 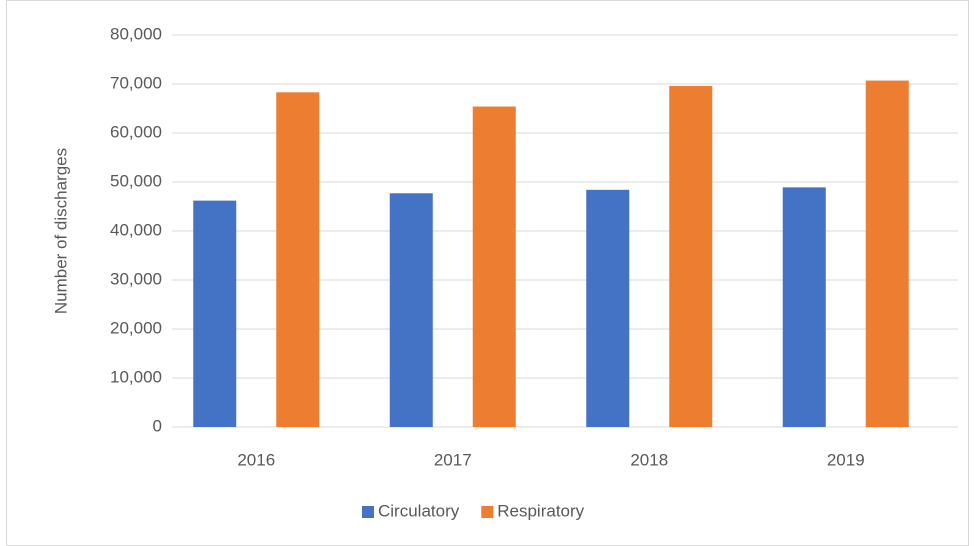 I want to click on y-tick-label: 0, so click(x=157, y=425).